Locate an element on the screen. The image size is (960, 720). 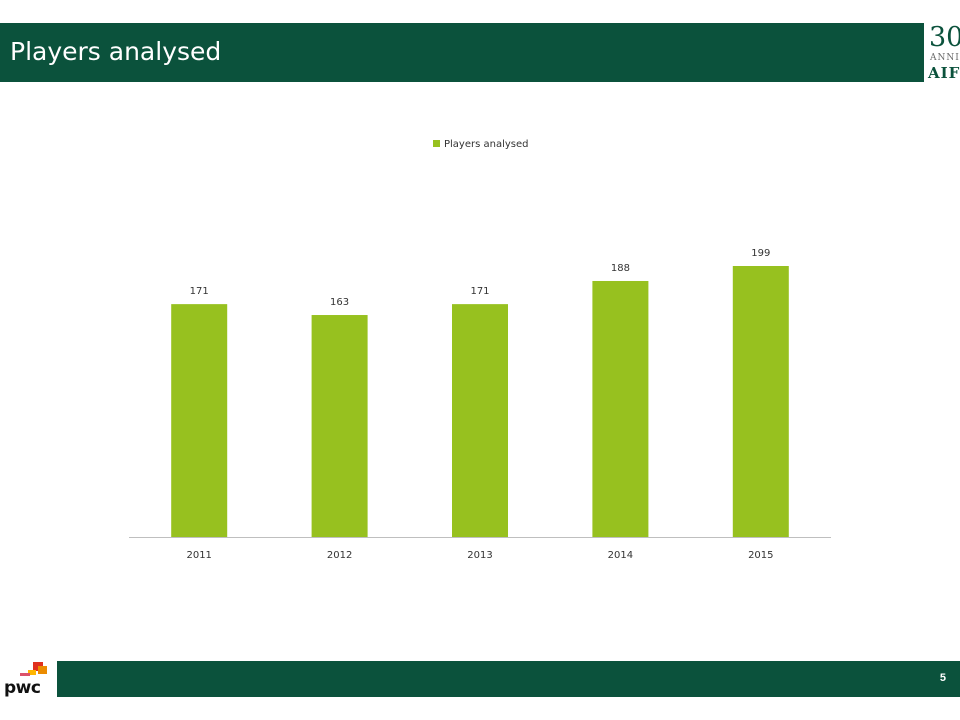
data-label: 188 is located at coordinates (620, 268).